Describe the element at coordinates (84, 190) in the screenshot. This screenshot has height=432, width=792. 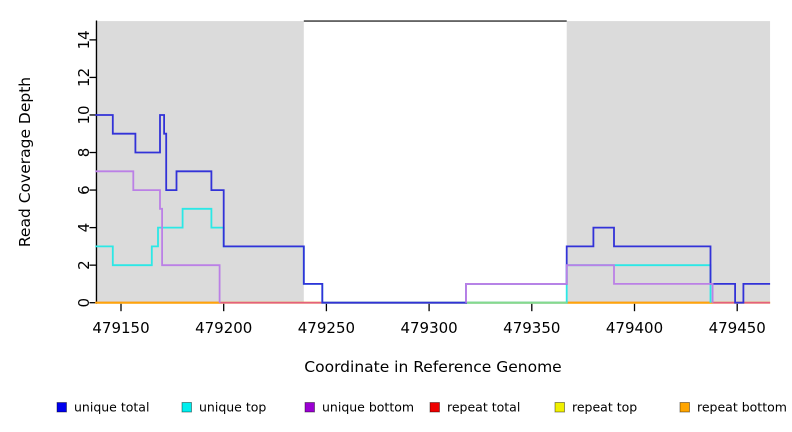
I see `y-axis-tick-label: 6` at that location.